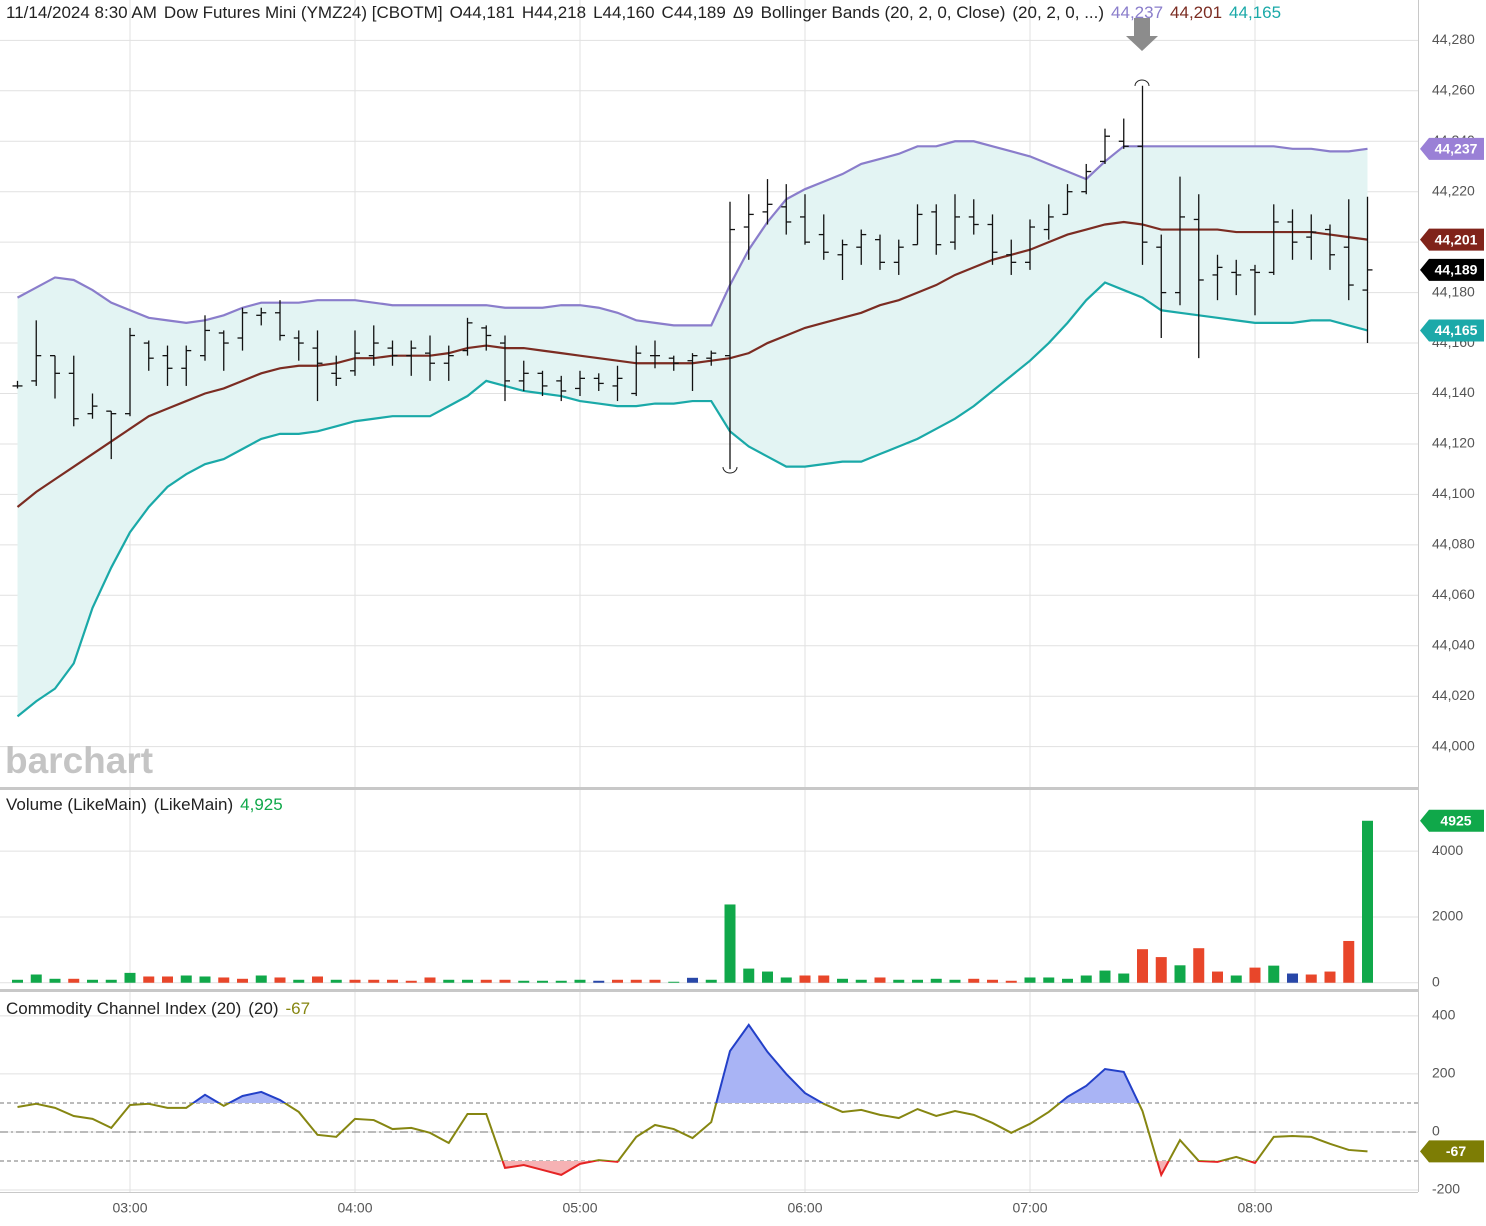 Image resolution: width=1486 pixels, height=1226 pixels. I want to click on cci-line, so click(692, 1131).